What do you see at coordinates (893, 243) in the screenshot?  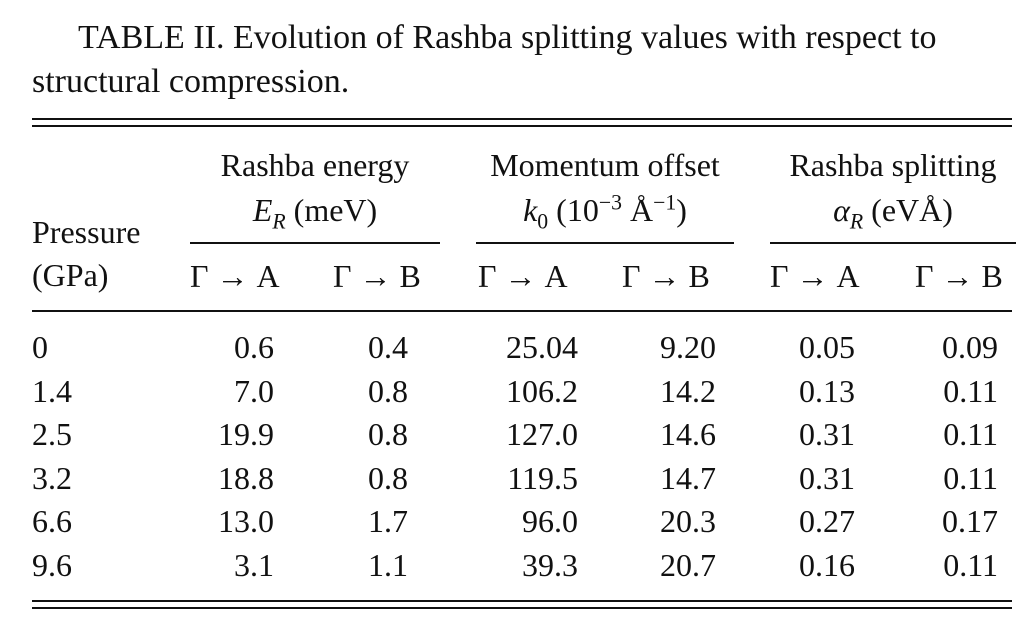 I see `group-rule-rashba-splitting` at bounding box center [893, 243].